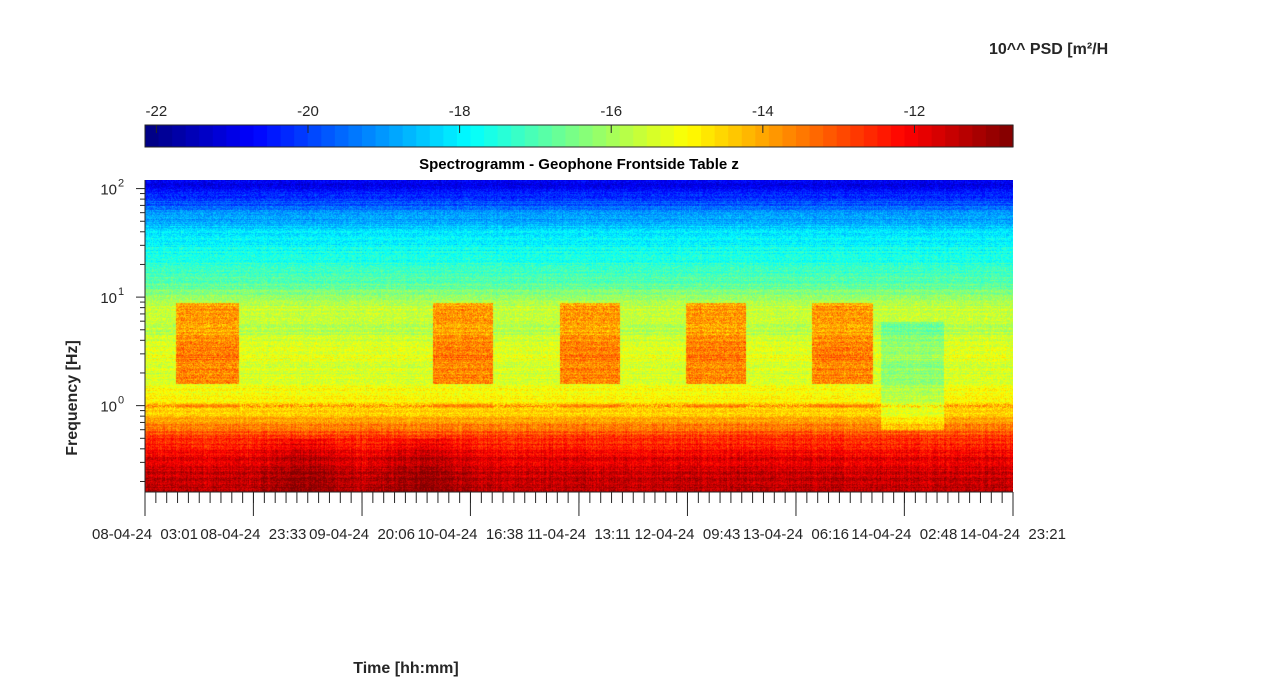 Image resolution: width=1280 pixels, height=677 pixels. What do you see at coordinates (470, 534) in the screenshot?
I see `x-tick-label: 10-04-24 16:38` at bounding box center [470, 534].